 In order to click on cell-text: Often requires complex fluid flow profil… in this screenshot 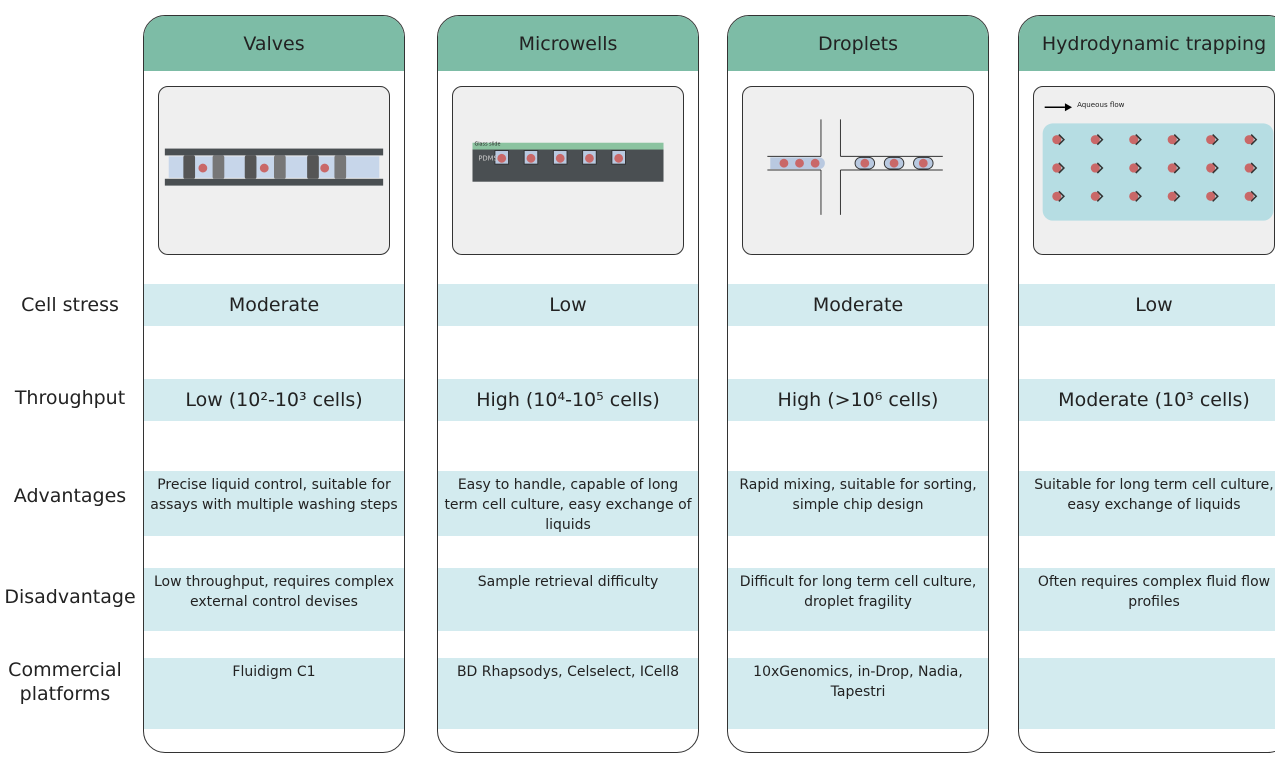, I will do `click(1154, 592)`.